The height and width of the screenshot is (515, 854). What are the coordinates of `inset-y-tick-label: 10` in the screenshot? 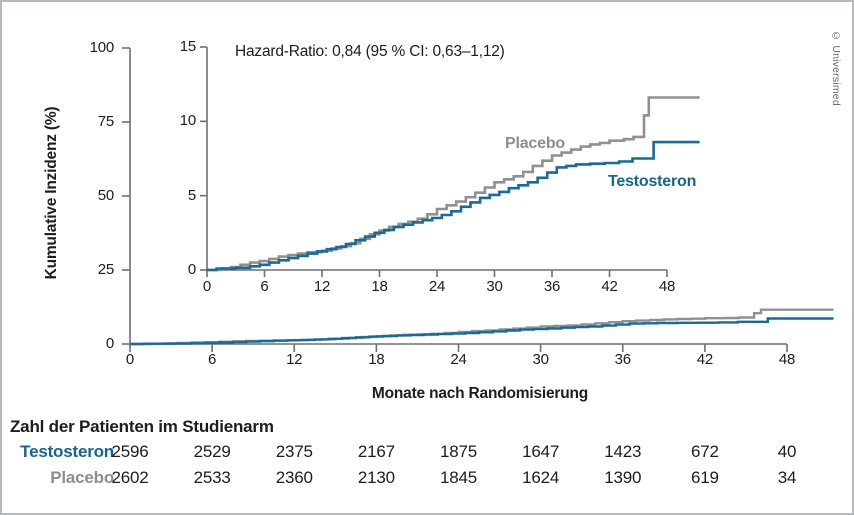 It's located at (187, 121).